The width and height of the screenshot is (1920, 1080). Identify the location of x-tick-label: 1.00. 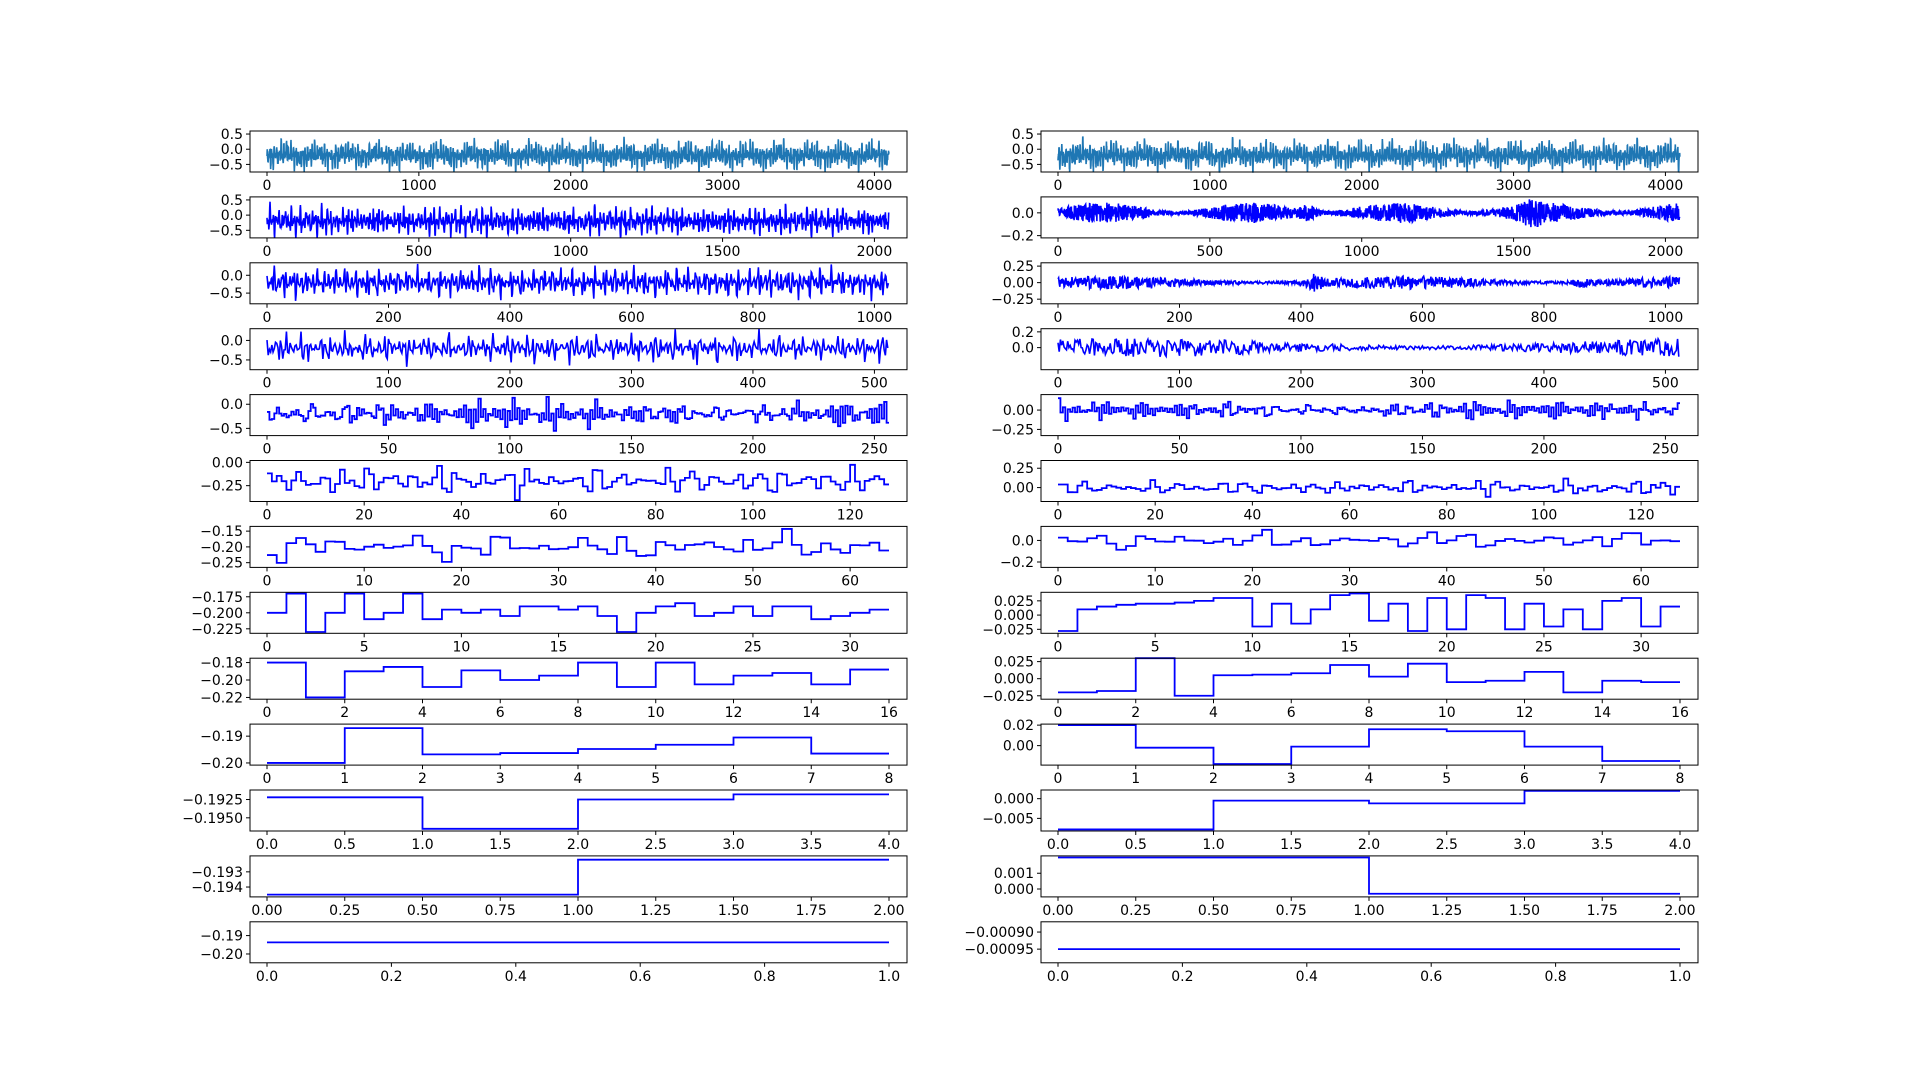
(577, 911).